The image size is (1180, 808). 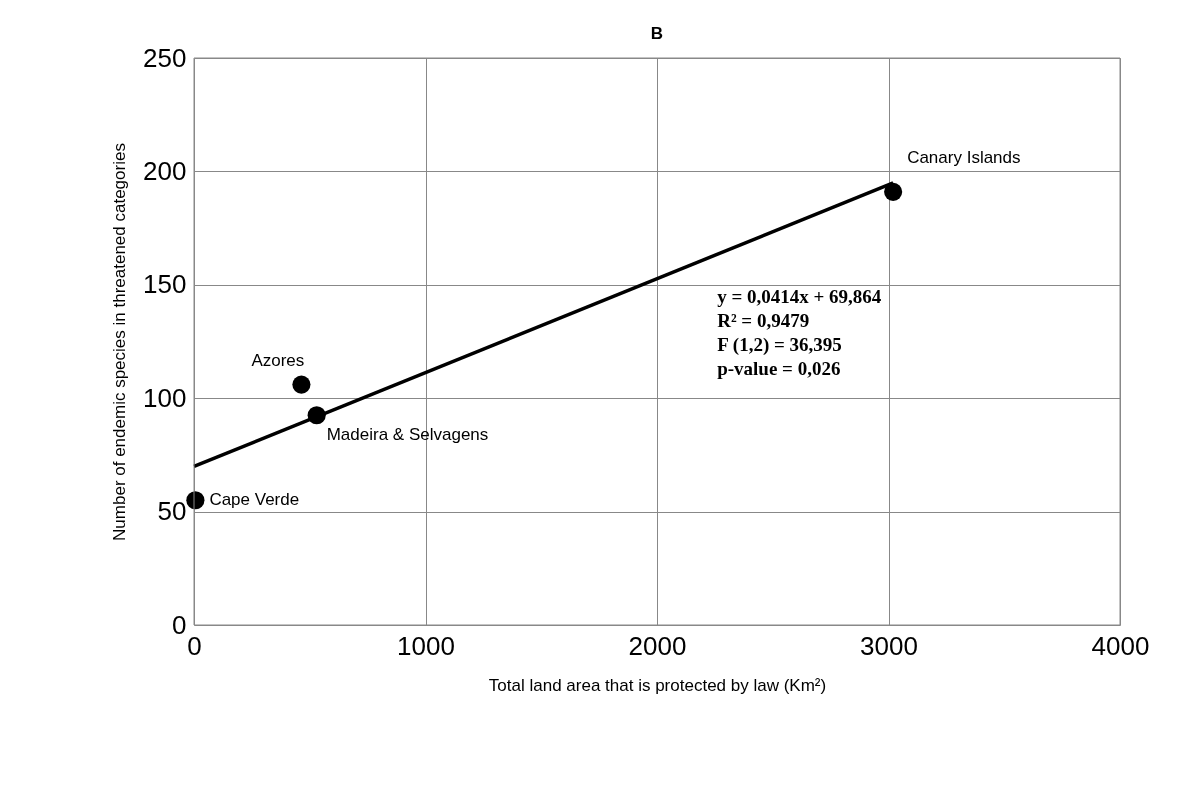 What do you see at coordinates (254, 500) in the screenshot?
I see `annotation: Cape Verde` at bounding box center [254, 500].